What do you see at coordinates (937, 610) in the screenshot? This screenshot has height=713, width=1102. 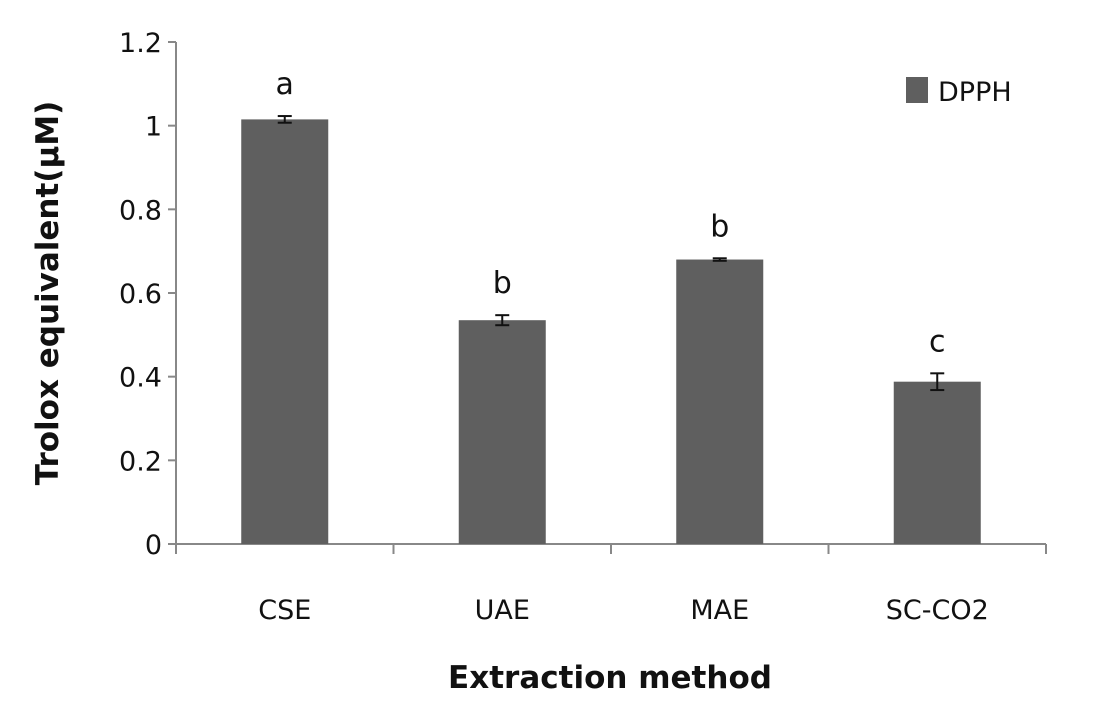 I see `x-category-label: SC-CO2` at bounding box center [937, 610].